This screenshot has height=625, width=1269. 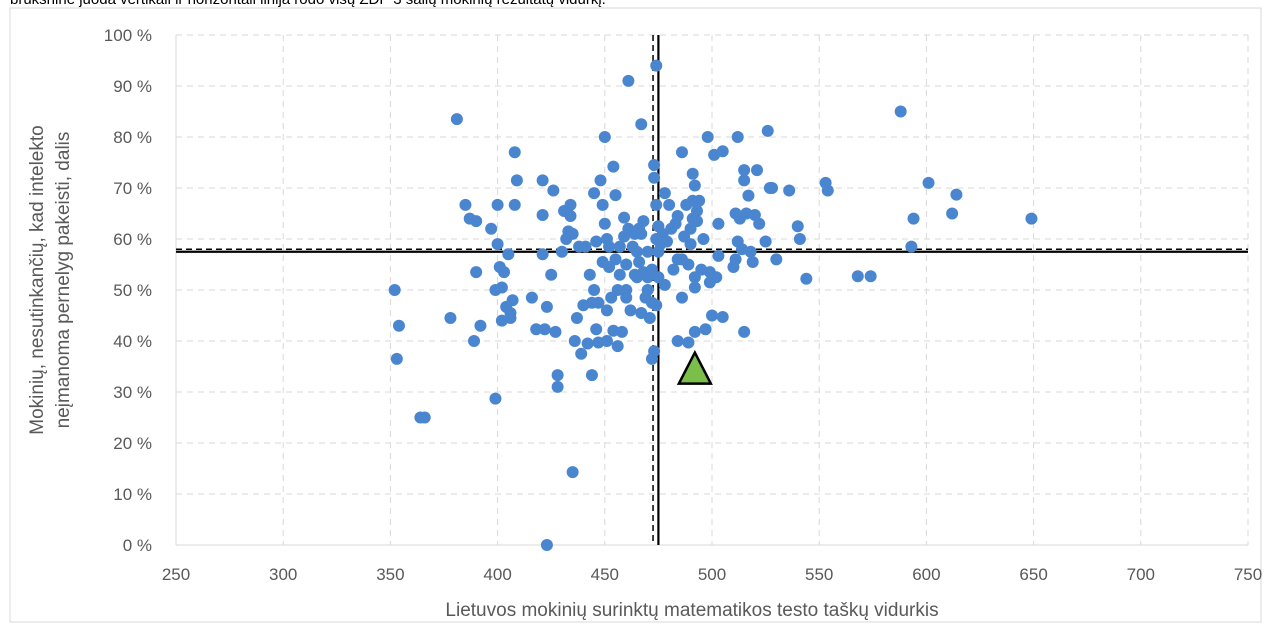 What do you see at coordinates (63, 280) in the screenshot?
I see `y-axis-title-line-2: neįmanoma pernelyg pakeisti, dalis` at bounding box center [63, 280].